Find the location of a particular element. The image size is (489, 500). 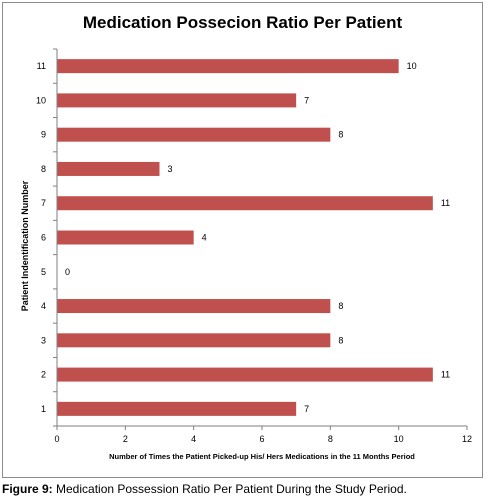

y-tick-label-11: 11 is located at coordinates (41, 66).